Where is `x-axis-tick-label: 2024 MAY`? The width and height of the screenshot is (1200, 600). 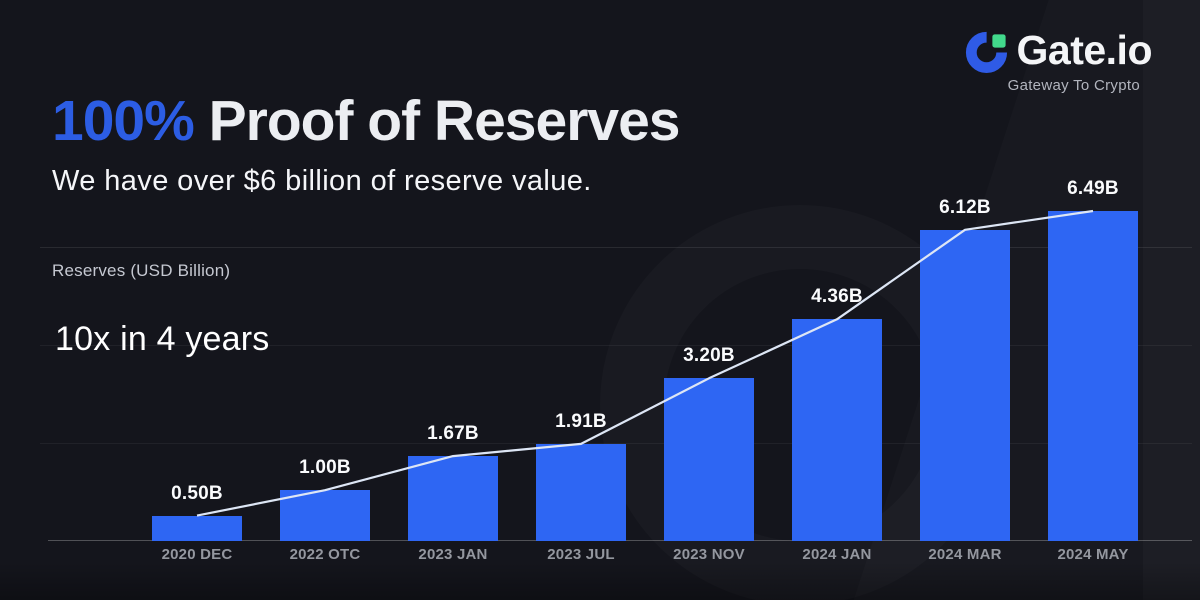
x-axis-tick-label: 2024 MAY is located at coordinates (1093, 554).